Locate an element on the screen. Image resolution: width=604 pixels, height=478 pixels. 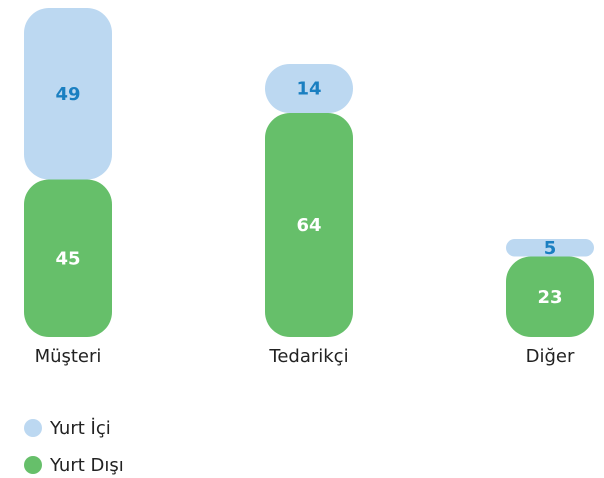
value-label: 45 is located at coordinates (67, 258).